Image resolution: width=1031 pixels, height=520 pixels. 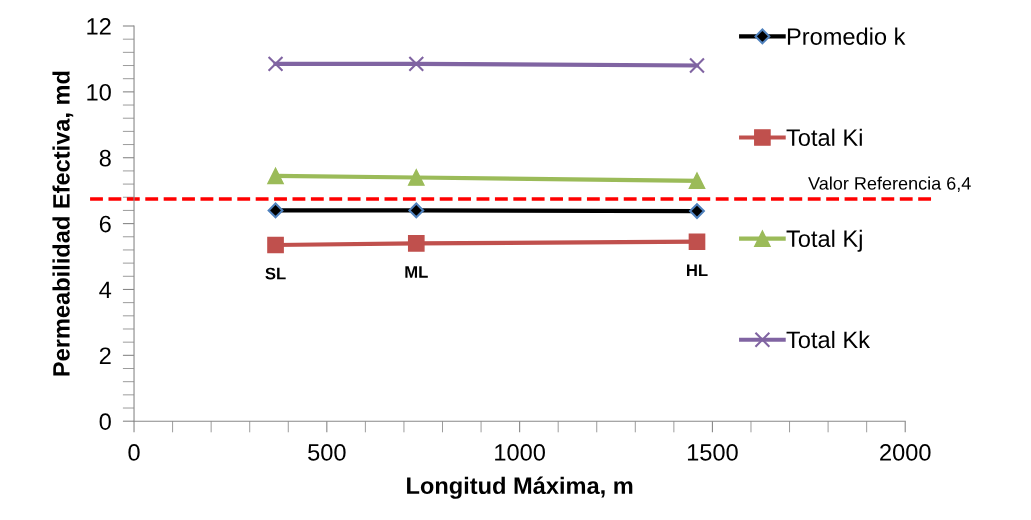 I want to click on y-tick-label: 4, so click(x=105, y=290).